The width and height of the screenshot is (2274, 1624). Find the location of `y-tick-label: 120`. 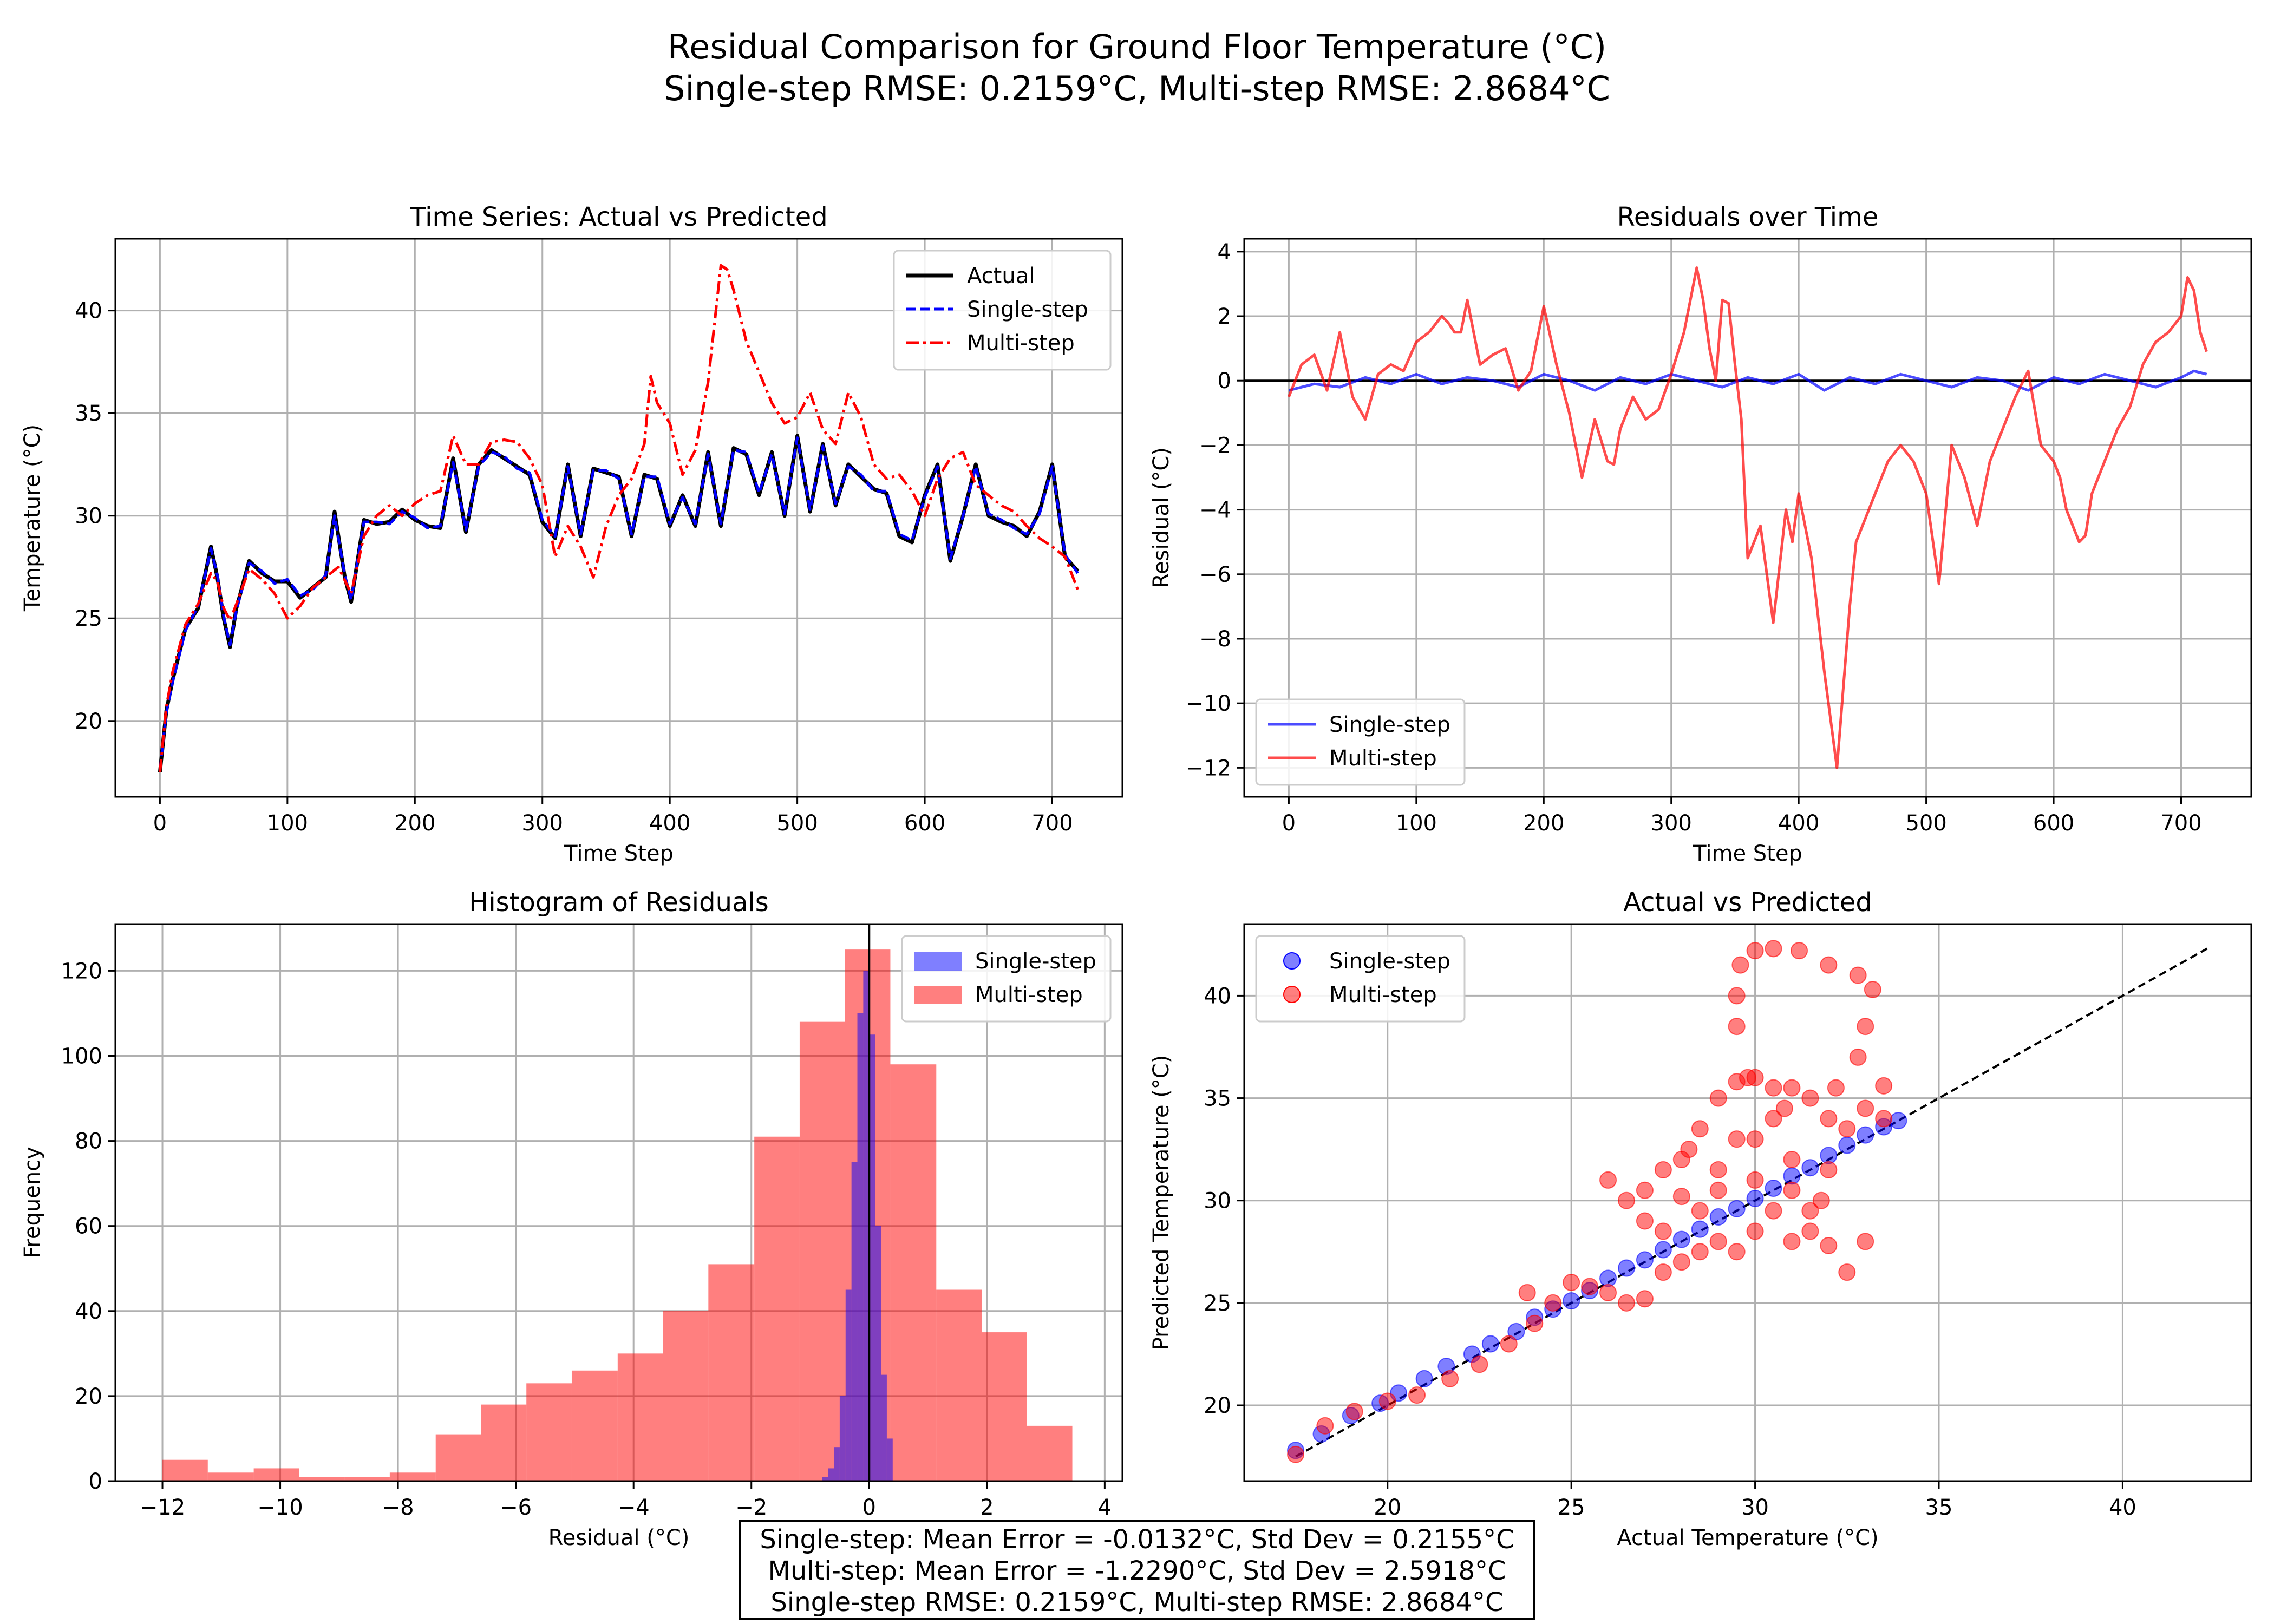

y-tick-label: 120 is located at coordinates (82, 971).